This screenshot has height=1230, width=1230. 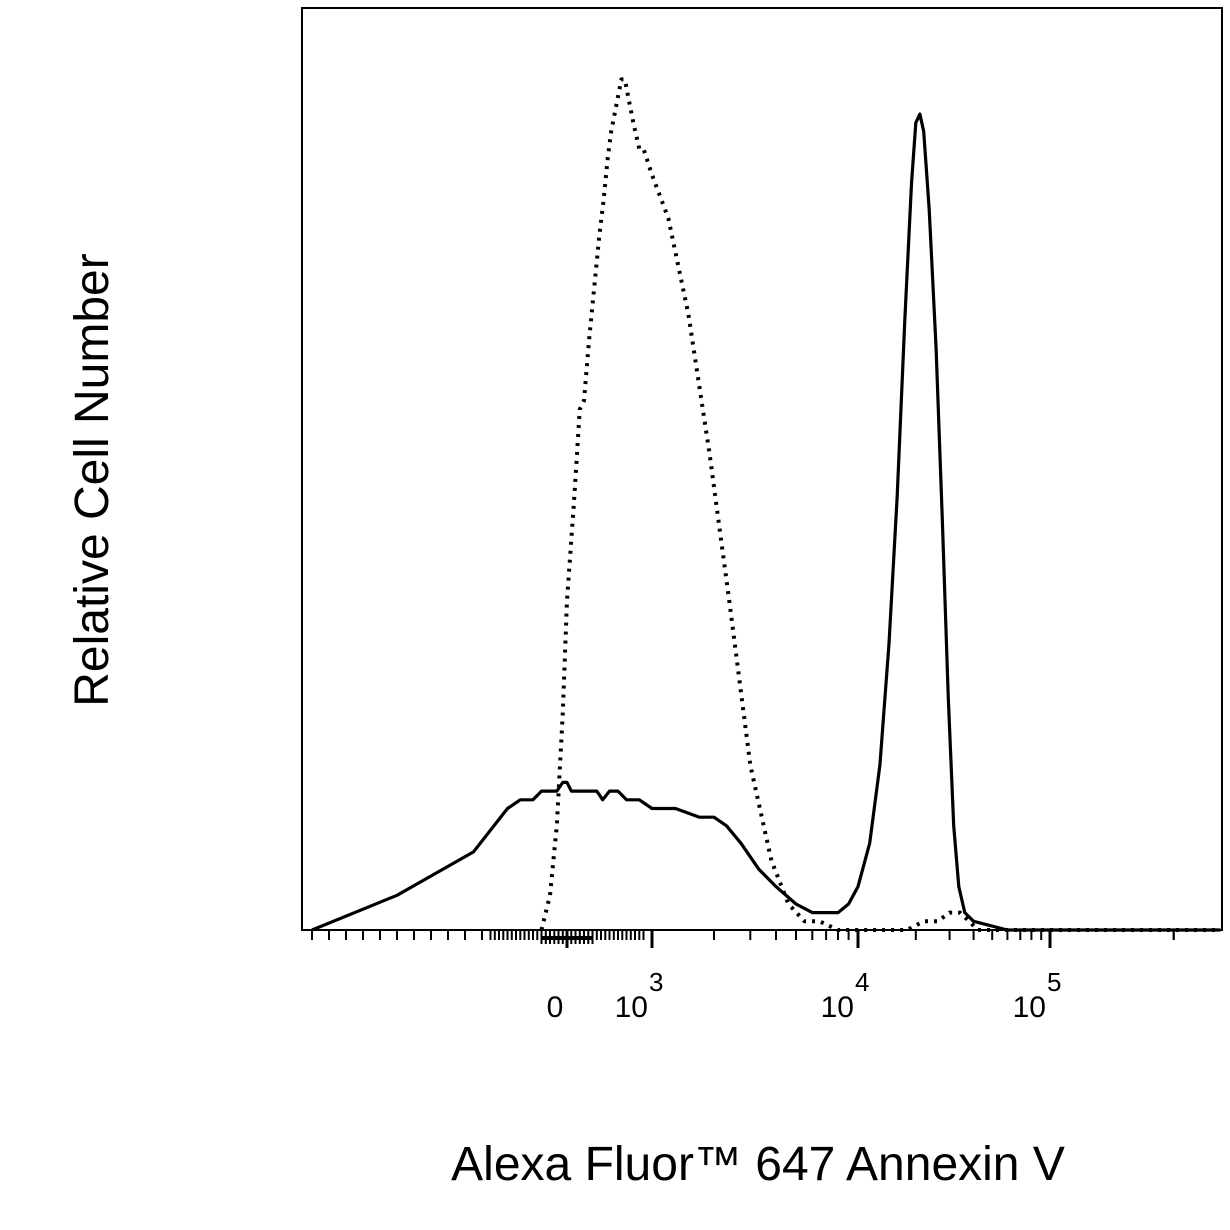 I want to click on y-axis-label: Relative Cell Number, so click(x=92, y=480).